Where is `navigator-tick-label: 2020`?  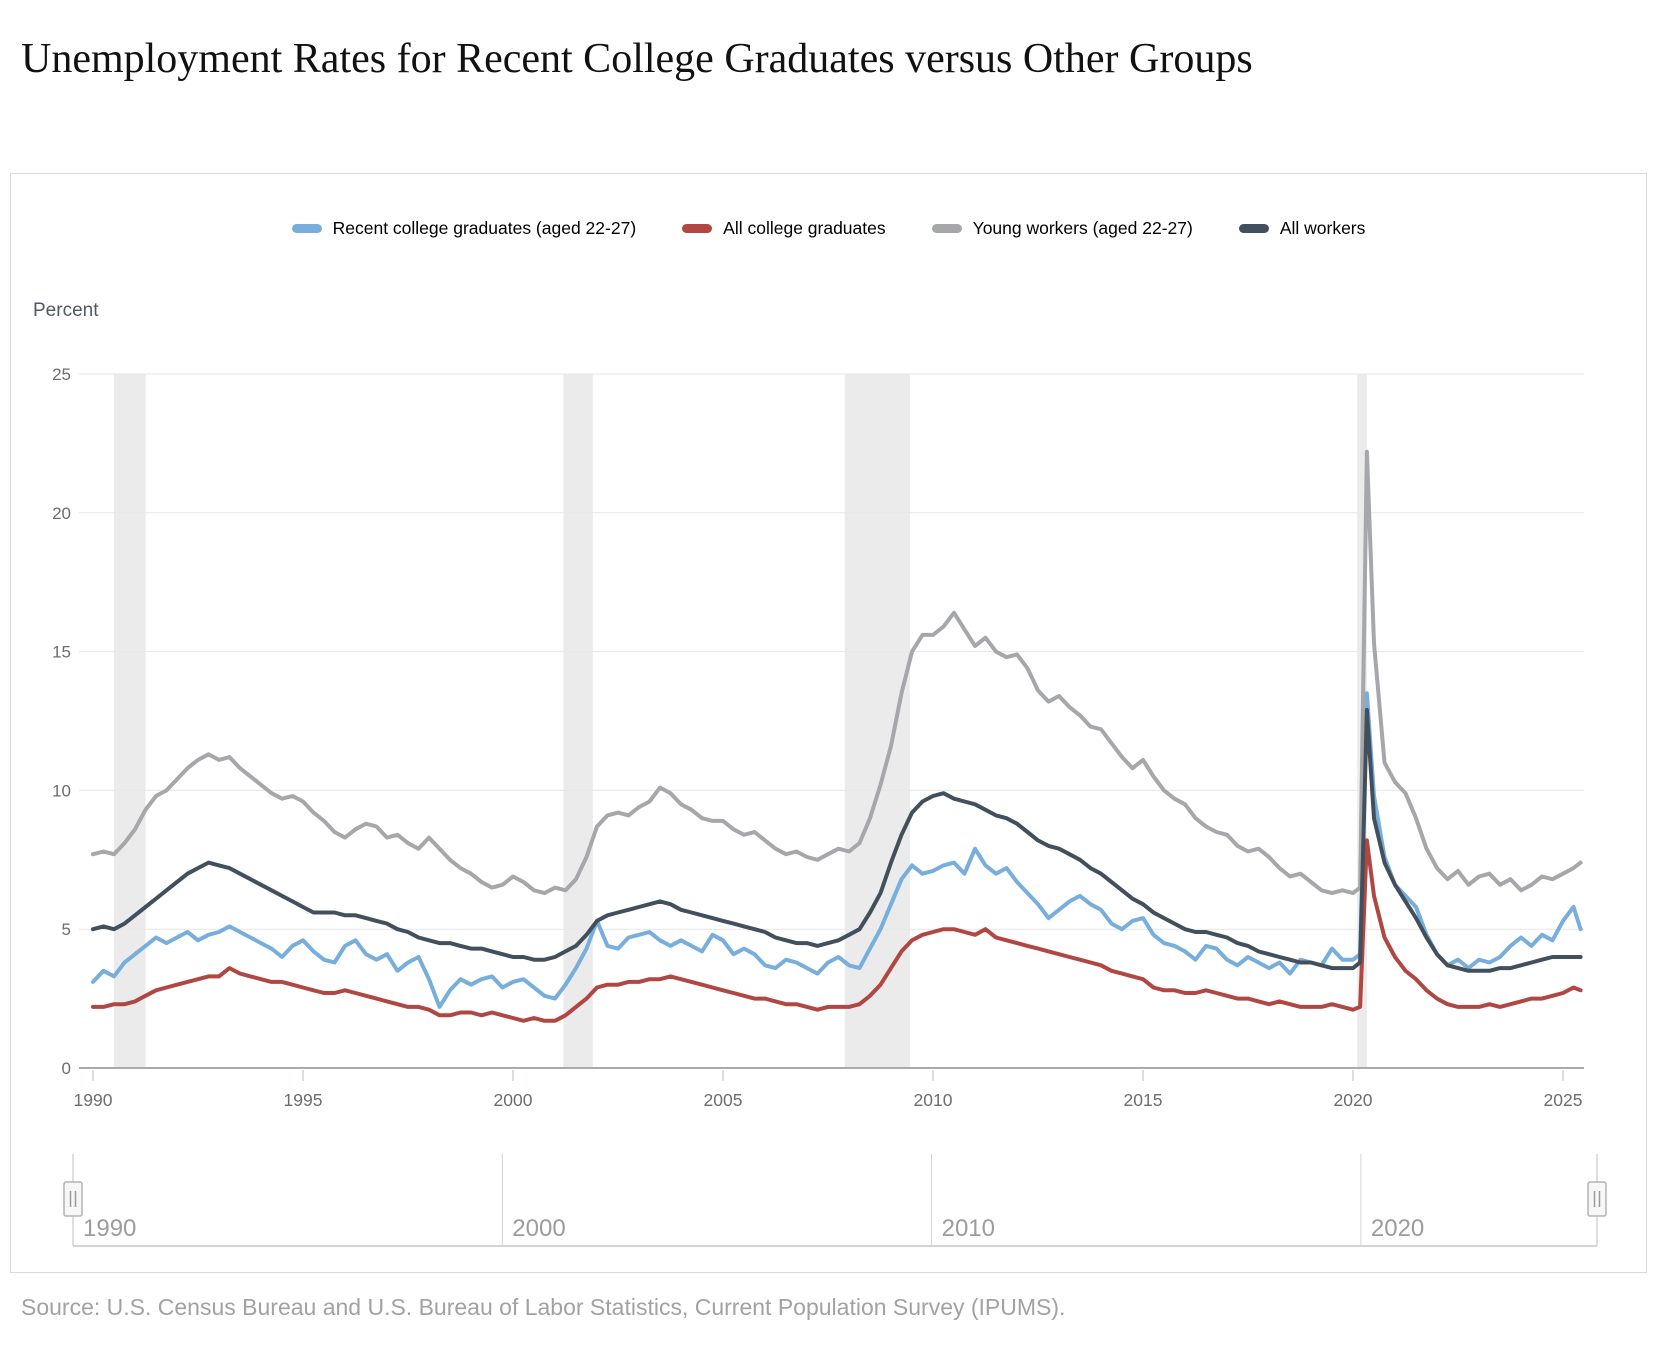 navigator-tick-label: 2020 is located at coordinates (1397, 1228).